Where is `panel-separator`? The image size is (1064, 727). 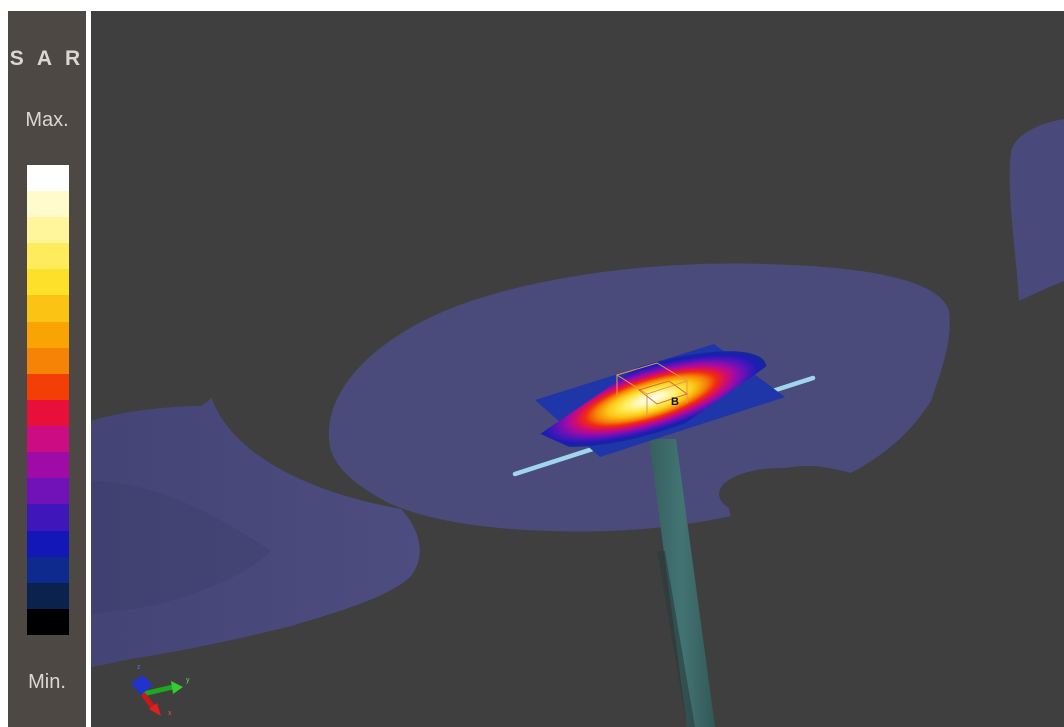 panel-separator is located at coordinates (88, 369).